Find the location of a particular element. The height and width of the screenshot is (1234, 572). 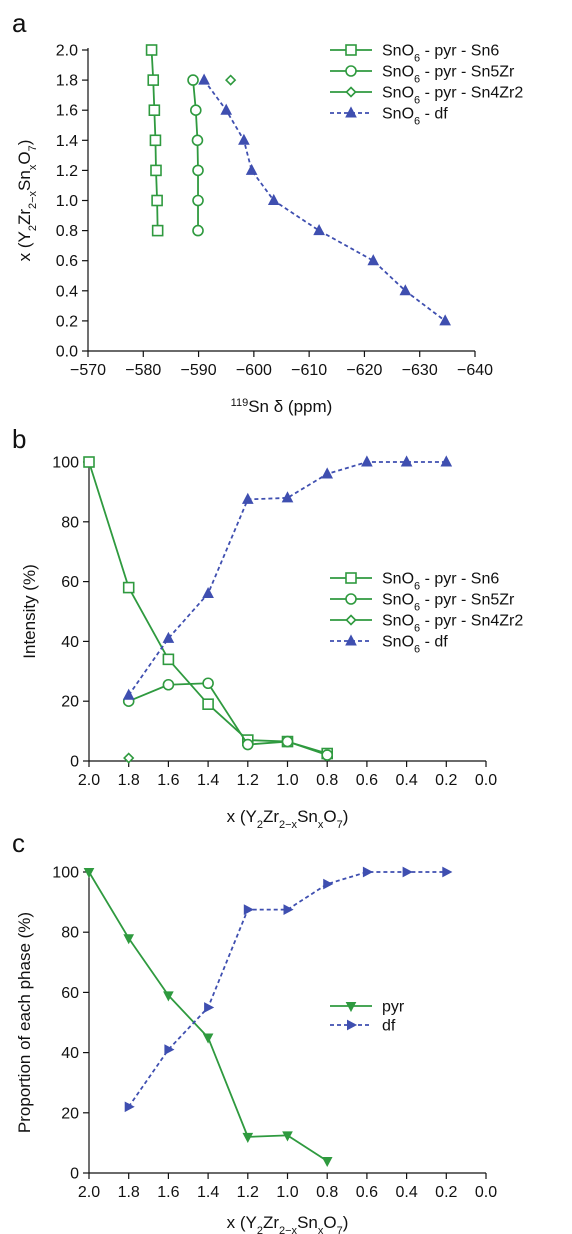

x-tick-label: 1.8 is located at coordinates (129, 1192).